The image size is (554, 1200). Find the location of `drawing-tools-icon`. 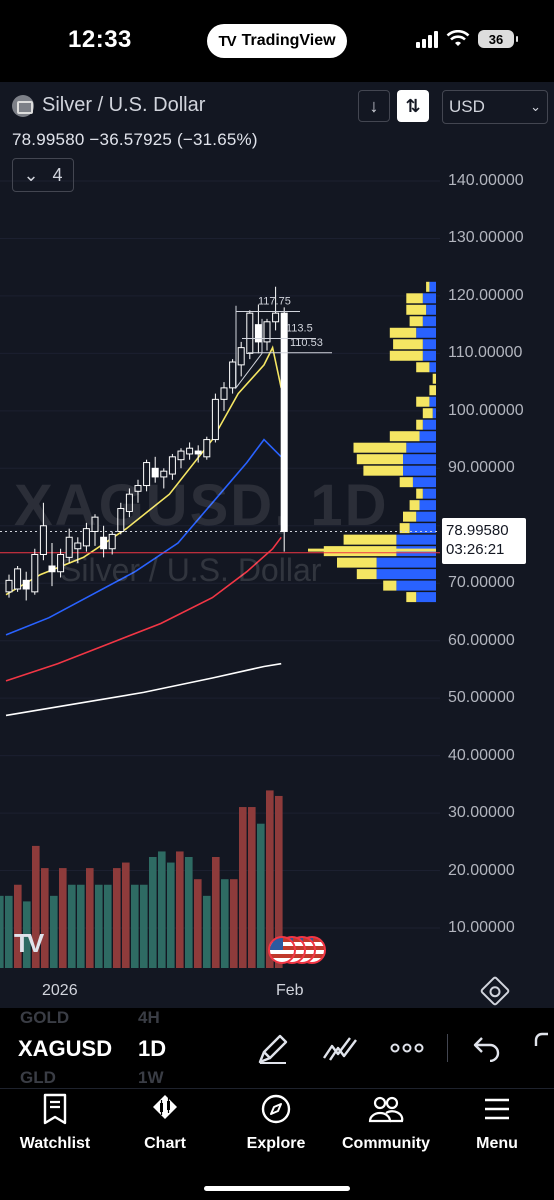

drawing-tools-icon is located at coordinates (340, 1049).